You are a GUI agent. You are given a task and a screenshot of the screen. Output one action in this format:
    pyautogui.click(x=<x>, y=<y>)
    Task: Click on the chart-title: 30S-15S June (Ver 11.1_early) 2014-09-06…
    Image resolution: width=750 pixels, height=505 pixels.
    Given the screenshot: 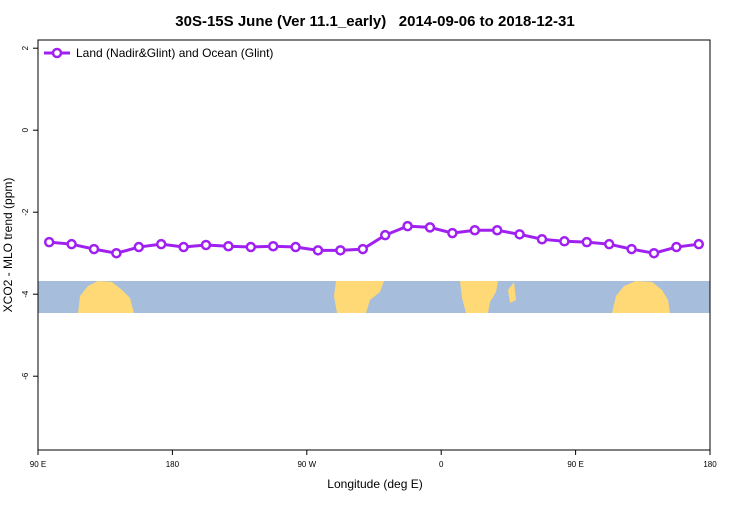 What is the action you would take?
    pyautogui.click(x=374, y=21)
    